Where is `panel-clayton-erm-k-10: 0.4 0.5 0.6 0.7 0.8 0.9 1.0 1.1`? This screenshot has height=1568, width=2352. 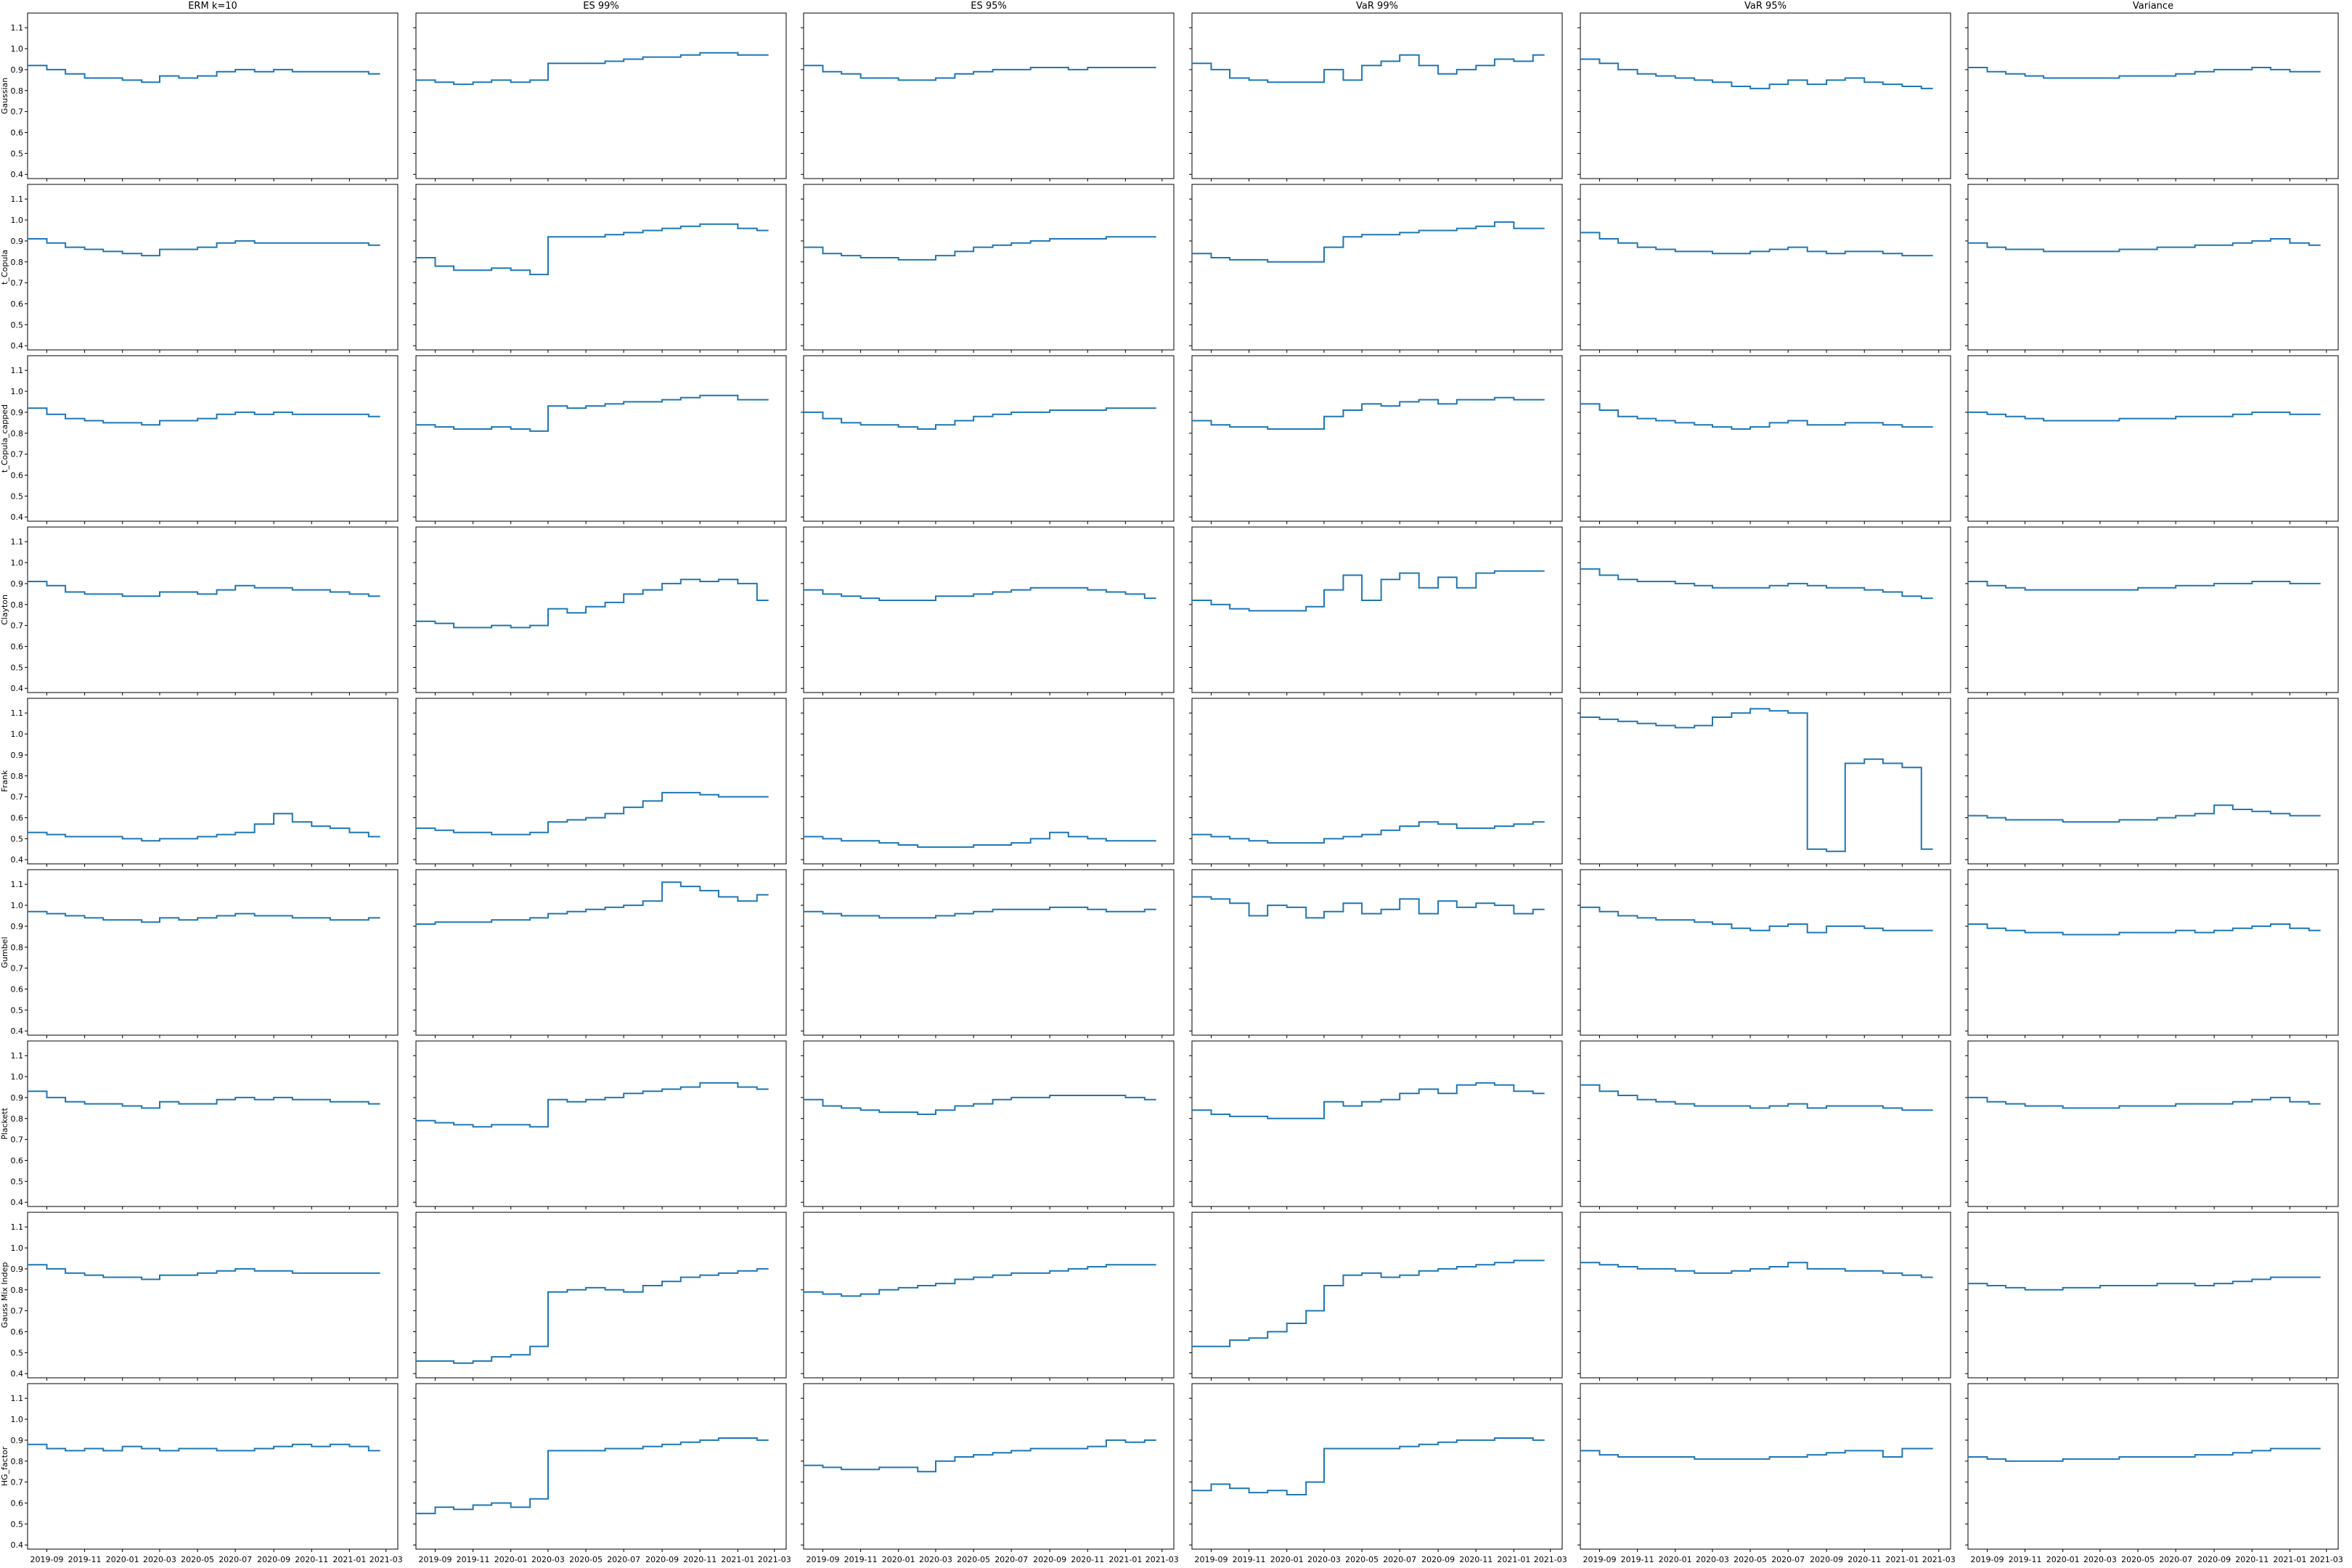 panel-clayton-erm-k-10: 0.4 0.5 0.6 0.7 0.8 0.9 1.0 1.1 is located at coordinates (205, 611).